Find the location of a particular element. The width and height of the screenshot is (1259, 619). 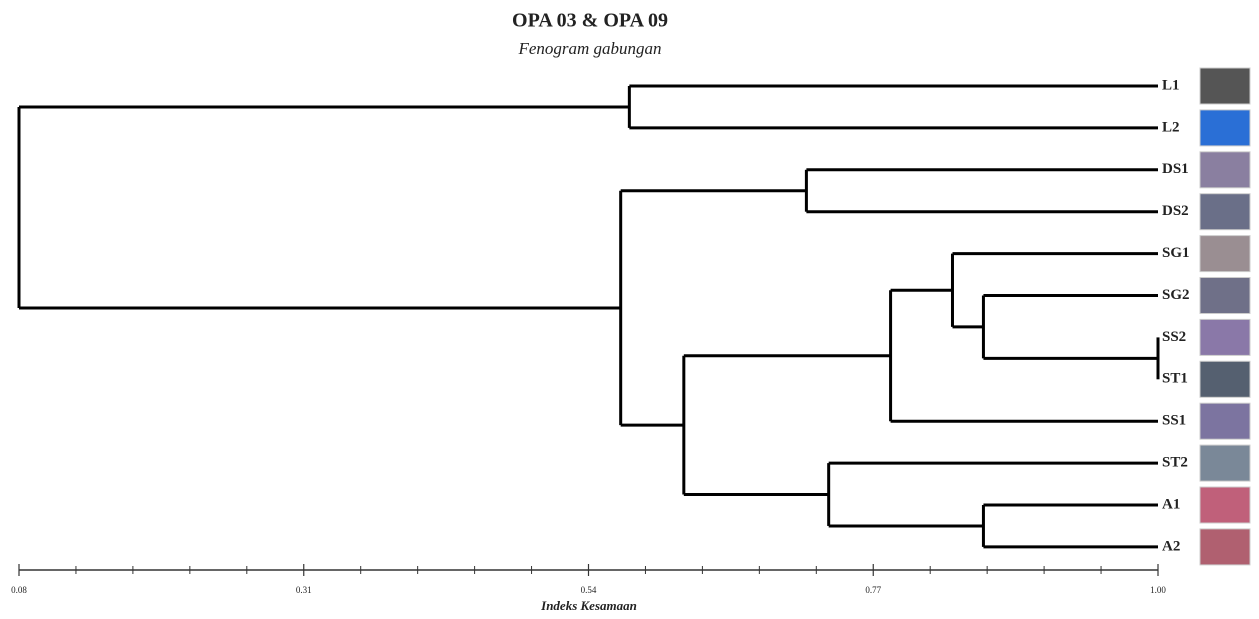

leaf-label: DS1 is located at coordinates (1175, 169).